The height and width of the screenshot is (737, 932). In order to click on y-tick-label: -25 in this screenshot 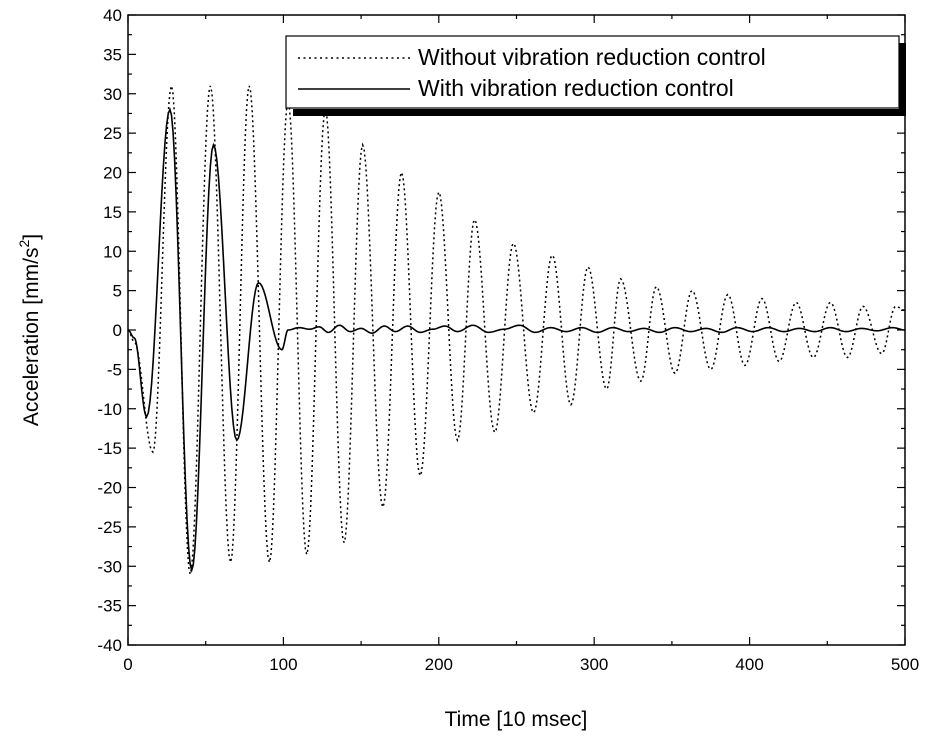, I will do `click(109, 527)`.